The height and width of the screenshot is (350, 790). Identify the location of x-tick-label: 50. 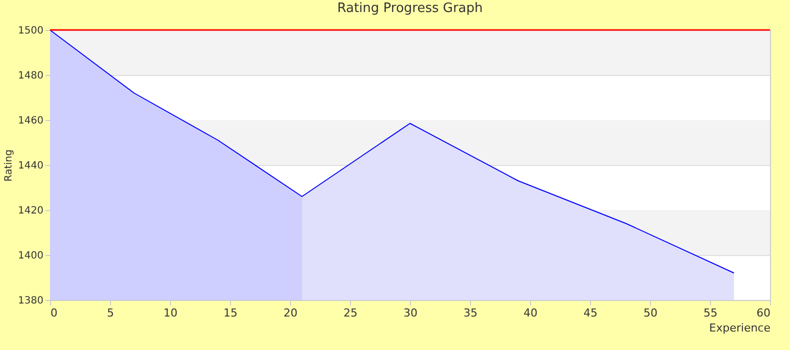
(651, 313).